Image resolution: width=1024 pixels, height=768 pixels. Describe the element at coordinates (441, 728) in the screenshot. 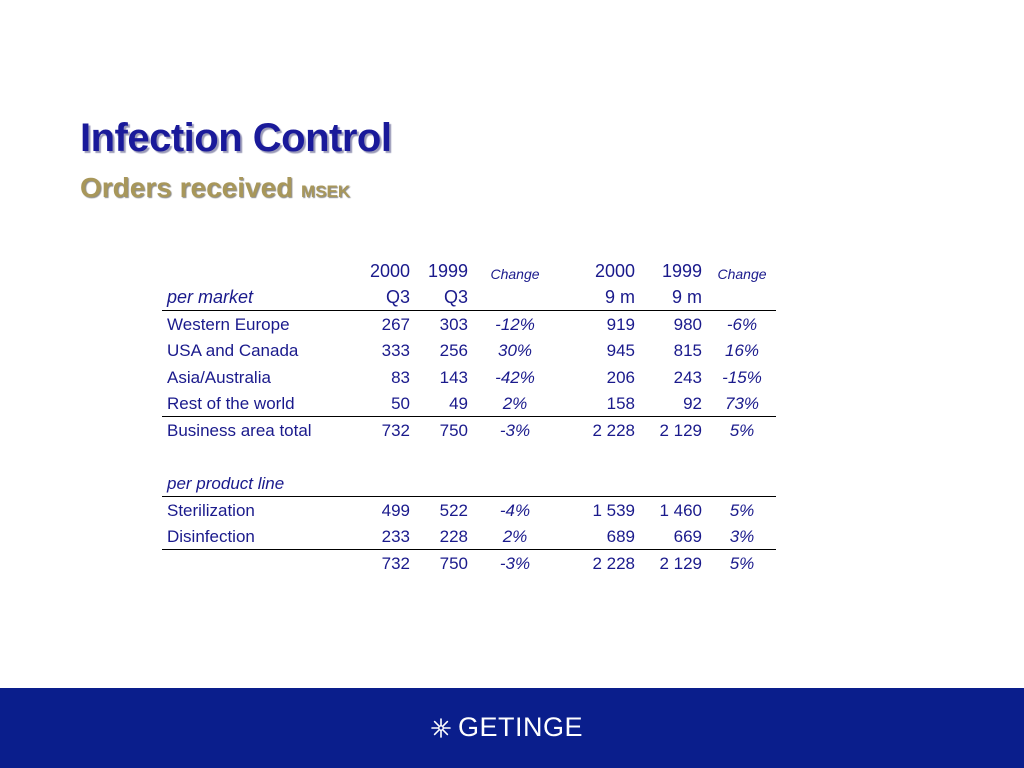

I see `getinge-snowflake-icon` at that location.